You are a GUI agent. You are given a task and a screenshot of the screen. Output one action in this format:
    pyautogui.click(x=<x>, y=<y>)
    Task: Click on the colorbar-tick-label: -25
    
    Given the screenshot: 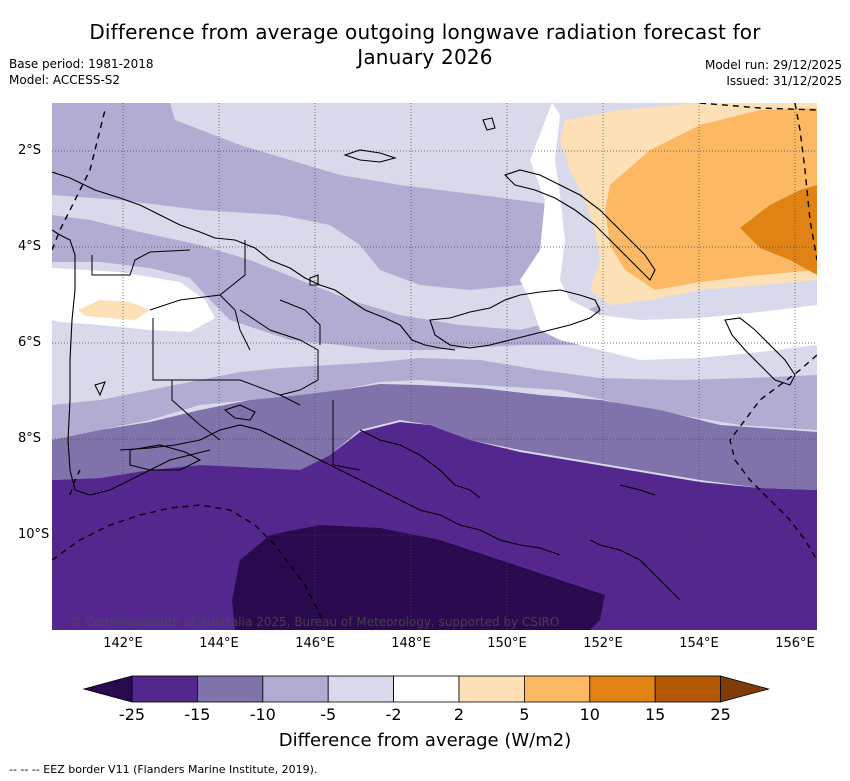 What is the action you would take?
    pyautogui.click(x=132, y=714)
    